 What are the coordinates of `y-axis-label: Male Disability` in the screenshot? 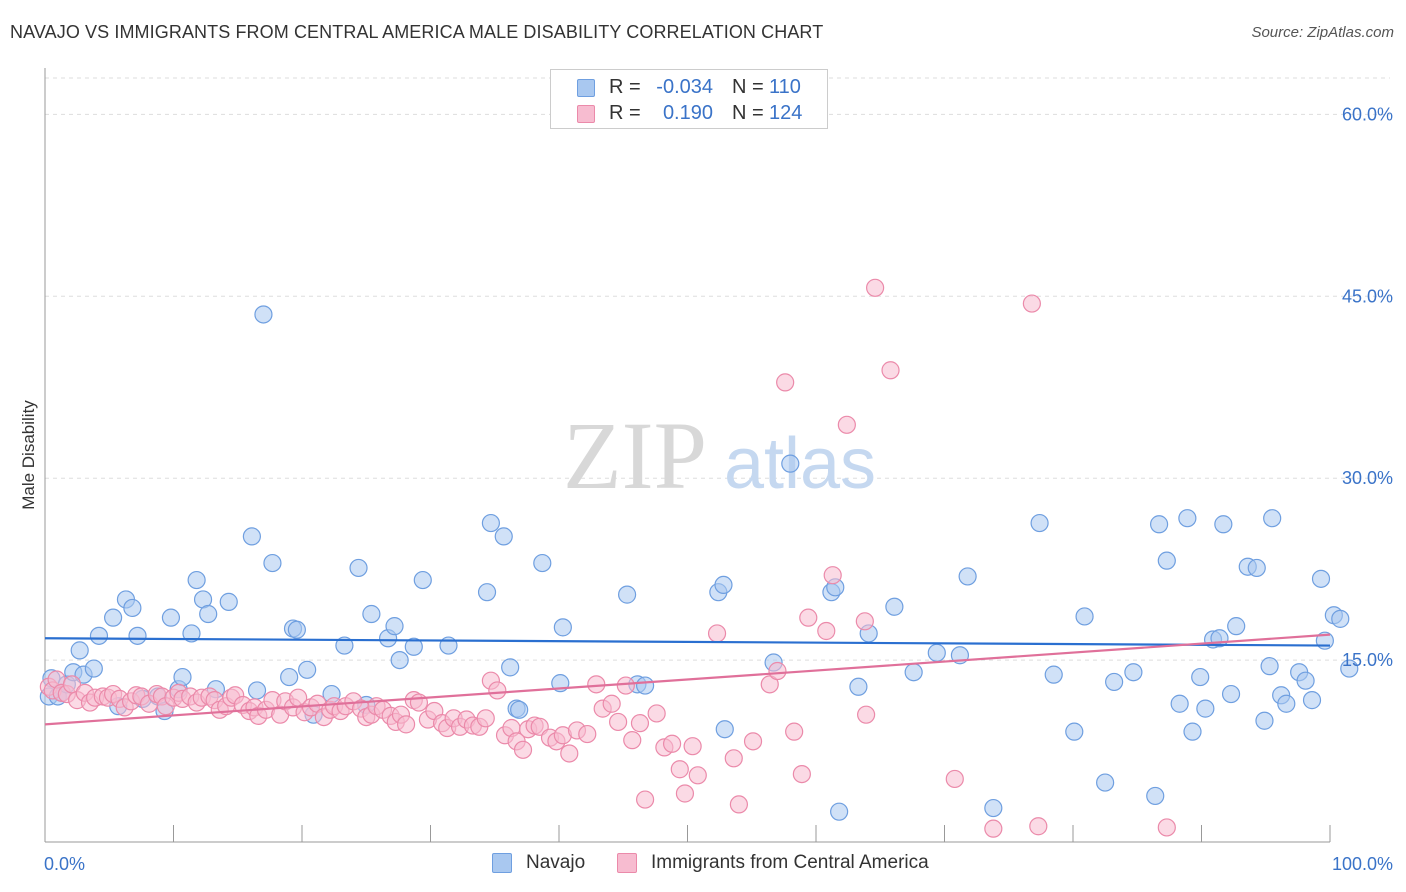 It's located at (28, 455).